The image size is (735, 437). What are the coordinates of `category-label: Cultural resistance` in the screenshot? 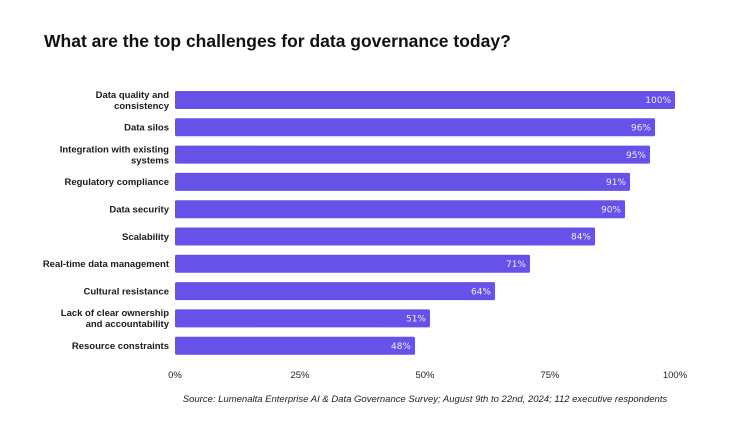 It's located at (126, 291).